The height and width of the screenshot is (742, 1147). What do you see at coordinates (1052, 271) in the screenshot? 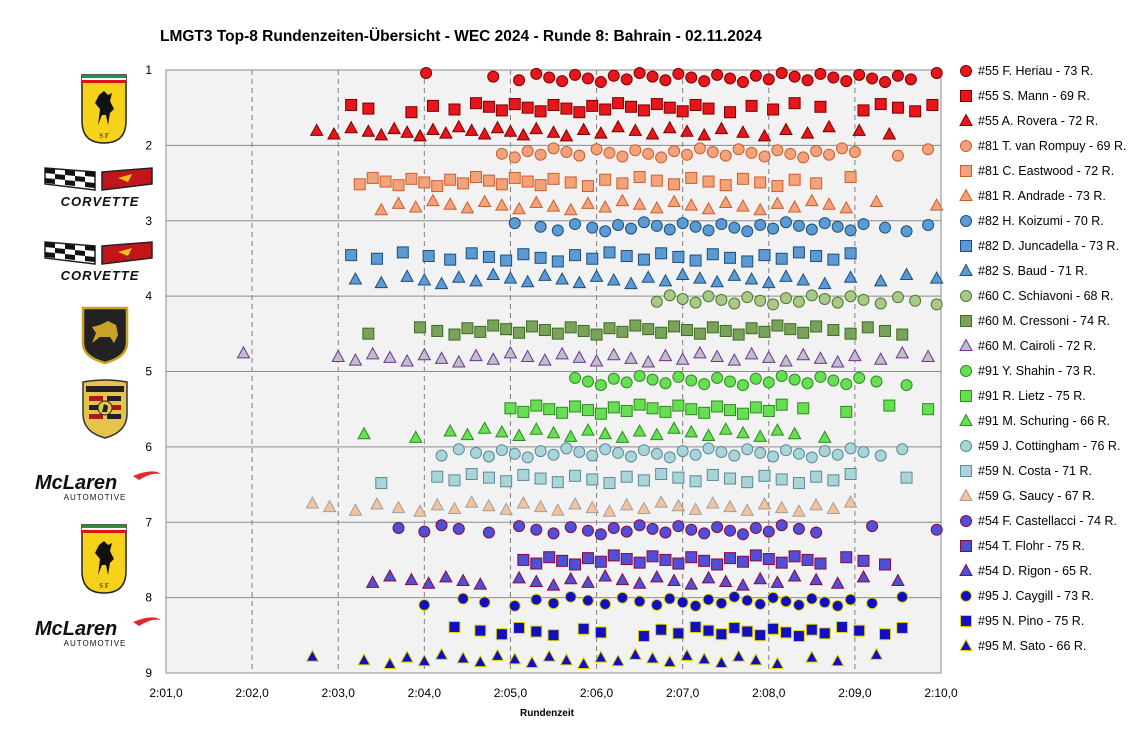
I see `legend-item: #82 S. Baud - 71 R.` at bounding box center [1052, 271].